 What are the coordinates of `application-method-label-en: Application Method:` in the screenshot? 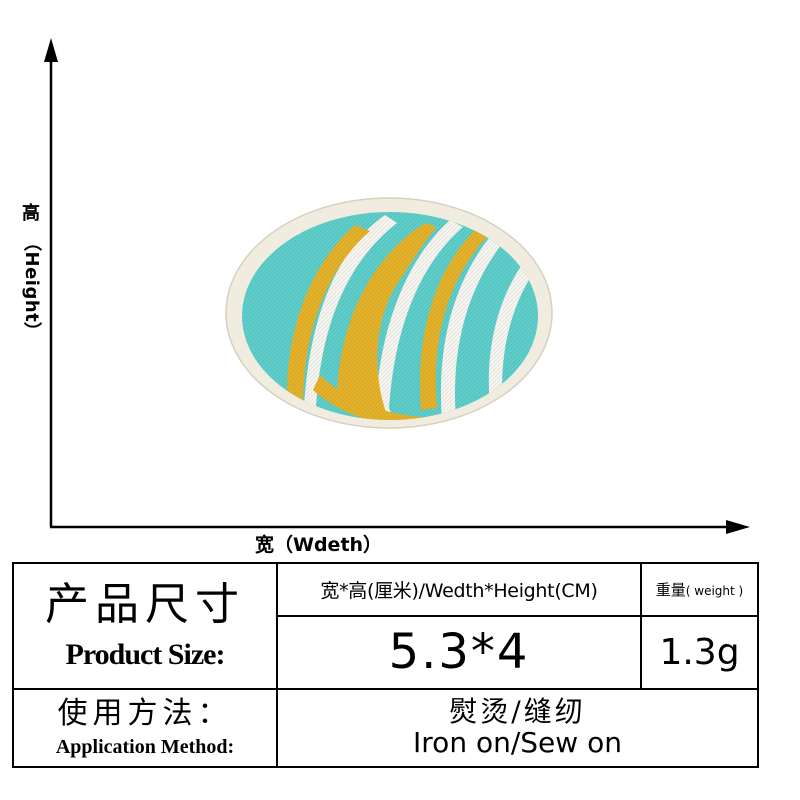 It's located at (145, 747).